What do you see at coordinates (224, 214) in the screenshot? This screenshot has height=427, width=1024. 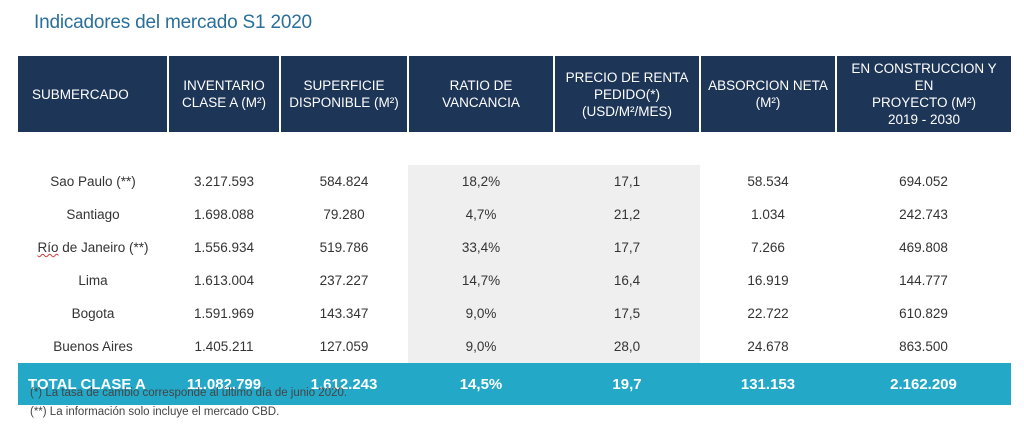 I see `table-cell: 1.698.088` at bounding box center [224, 214].